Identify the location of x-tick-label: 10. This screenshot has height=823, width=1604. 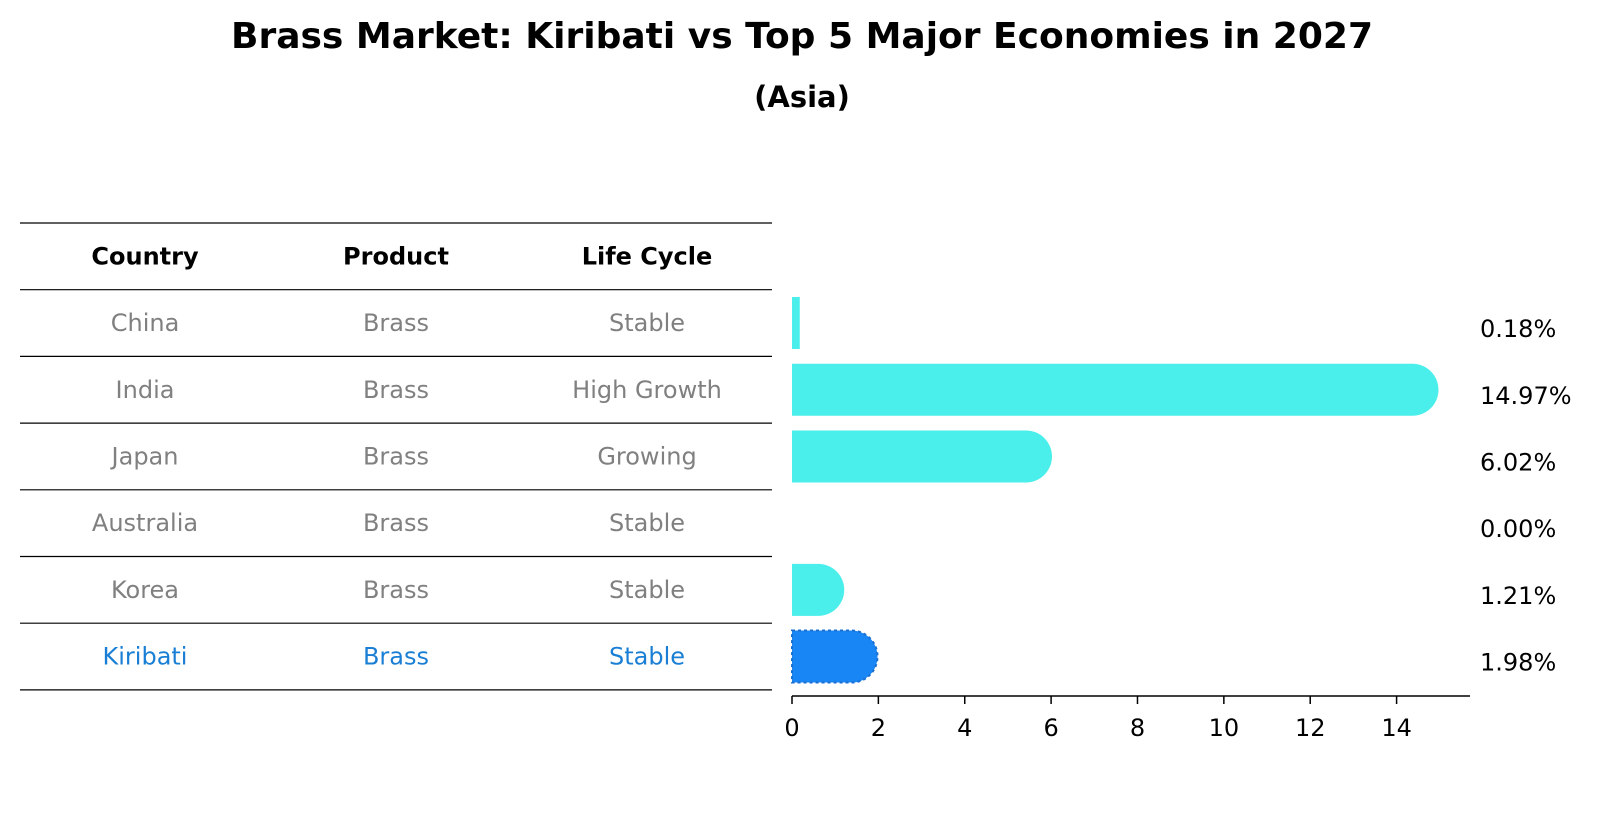
(1224, 728).